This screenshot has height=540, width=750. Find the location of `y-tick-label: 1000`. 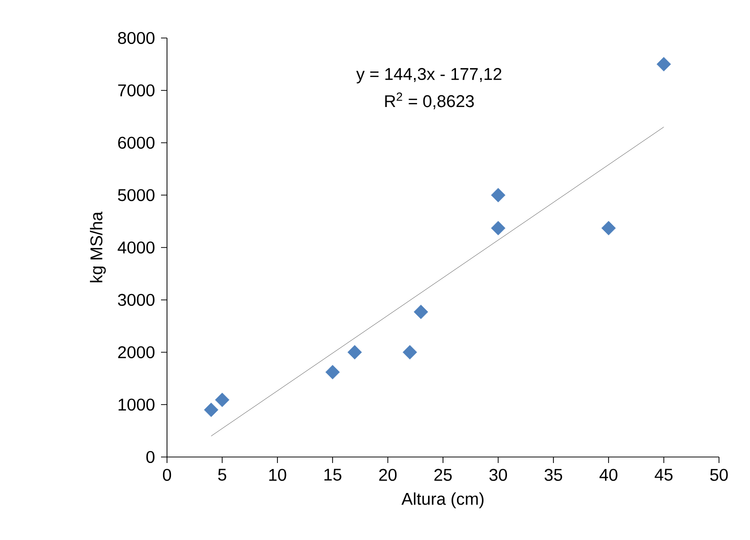

y-tick-label: 1000 is located at coordinates (136, 404).